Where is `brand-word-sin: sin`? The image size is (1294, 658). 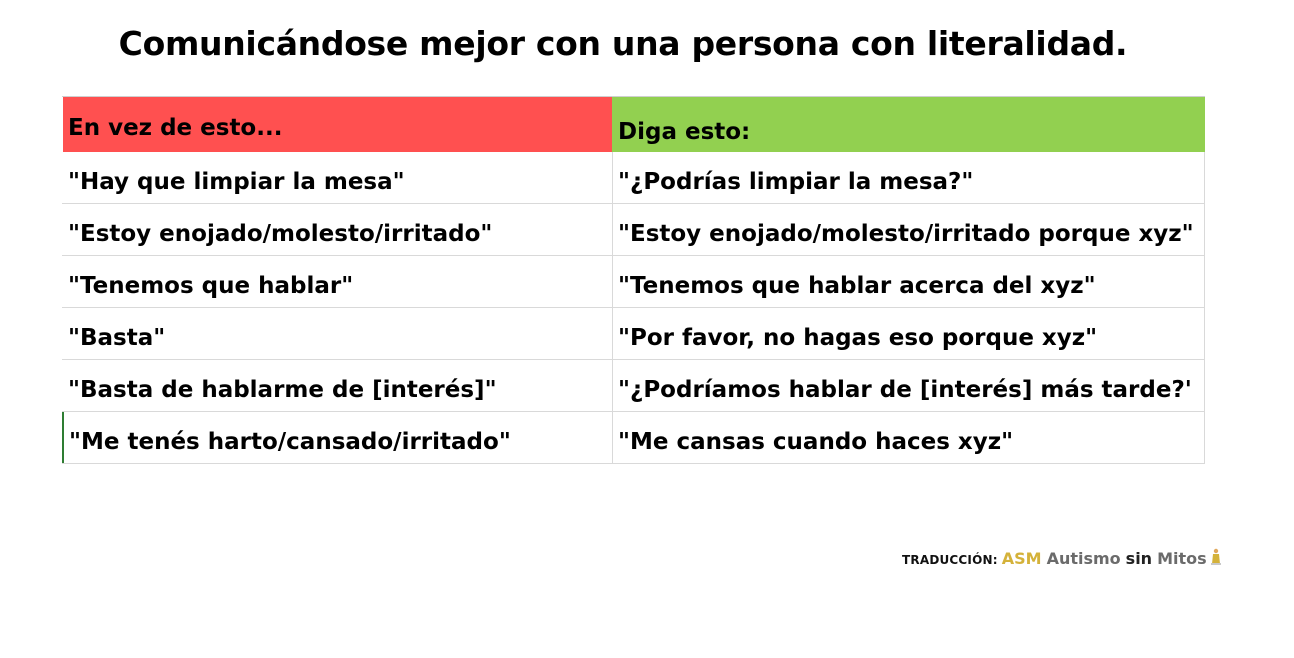
brand-word-sin: sin is located at coordinates (1139, 558).